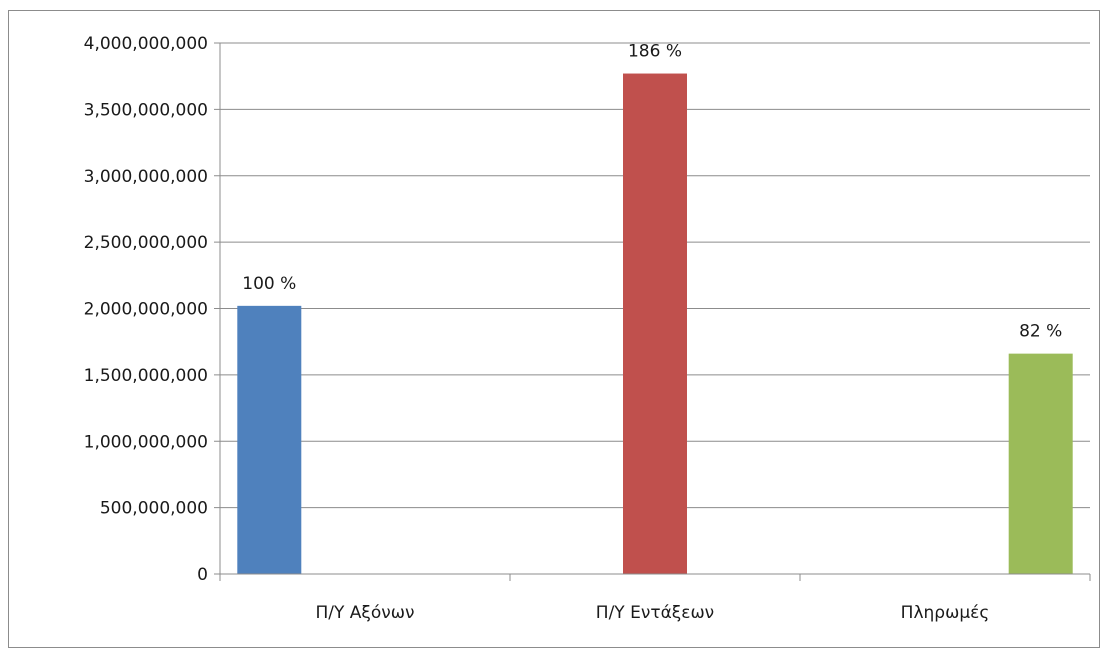 The image size is (1105, 652). What do you see at coordinates (945, 613) in the screenshot?
I see `x-category-label: Πληρωμές` at bounding box center [945, 613].